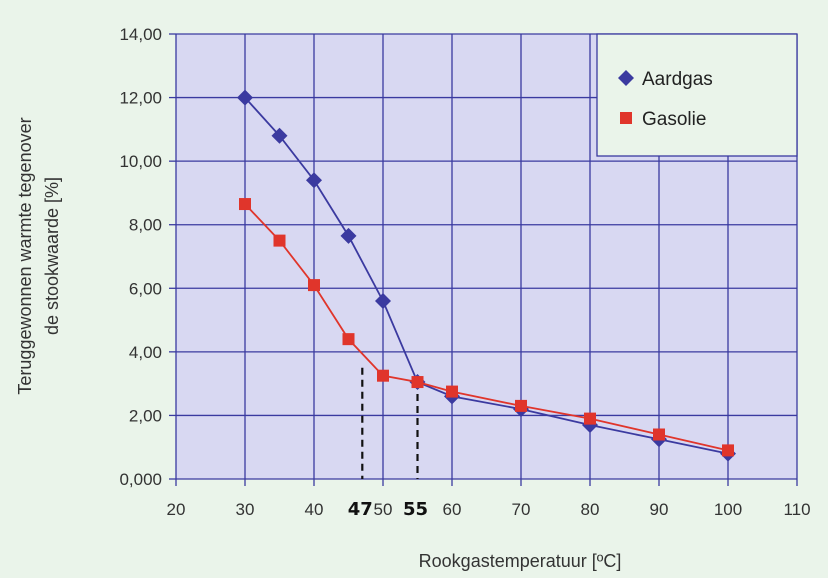 The width and height of the screenshot is (828, 578). I want to click on x-axis-title: Rookgastemperatuur [ºC], so click(520, 561).